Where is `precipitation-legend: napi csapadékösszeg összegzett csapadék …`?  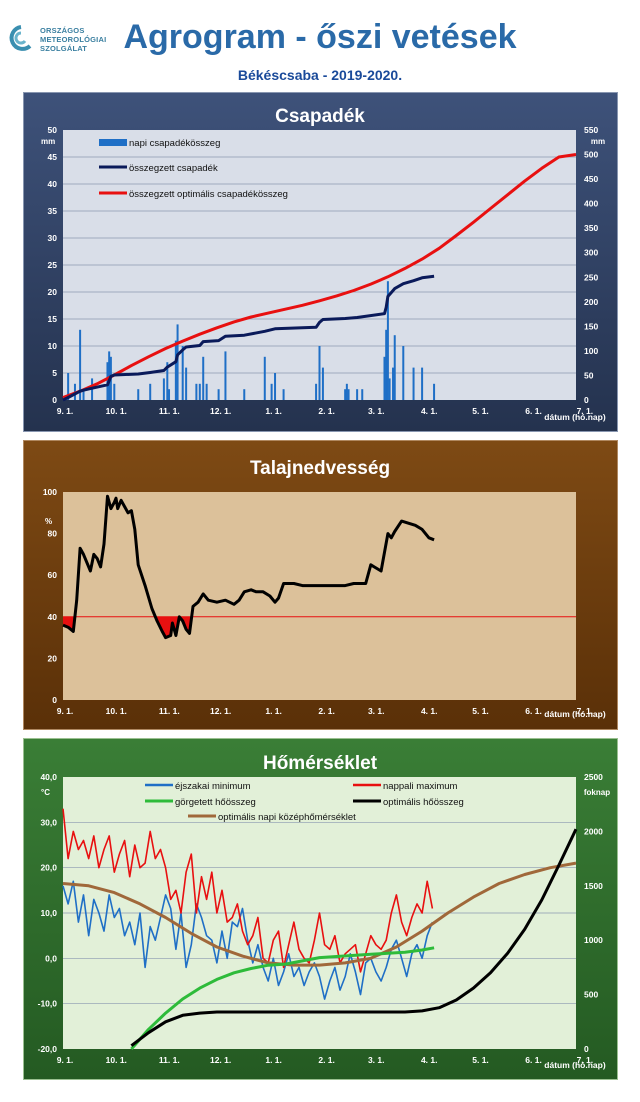 precipitation-legend: napi csapadékösszeg összegzett csapadék … is located at coordinates (193, 169).